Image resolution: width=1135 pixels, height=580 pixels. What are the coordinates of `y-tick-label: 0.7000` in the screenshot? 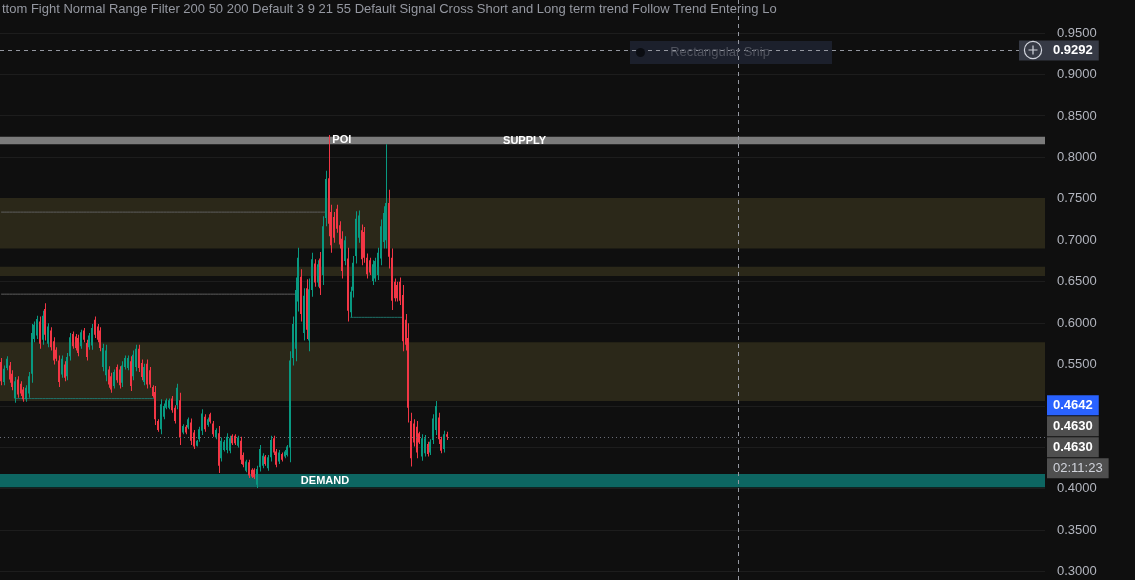 It's located at (1077, 239).